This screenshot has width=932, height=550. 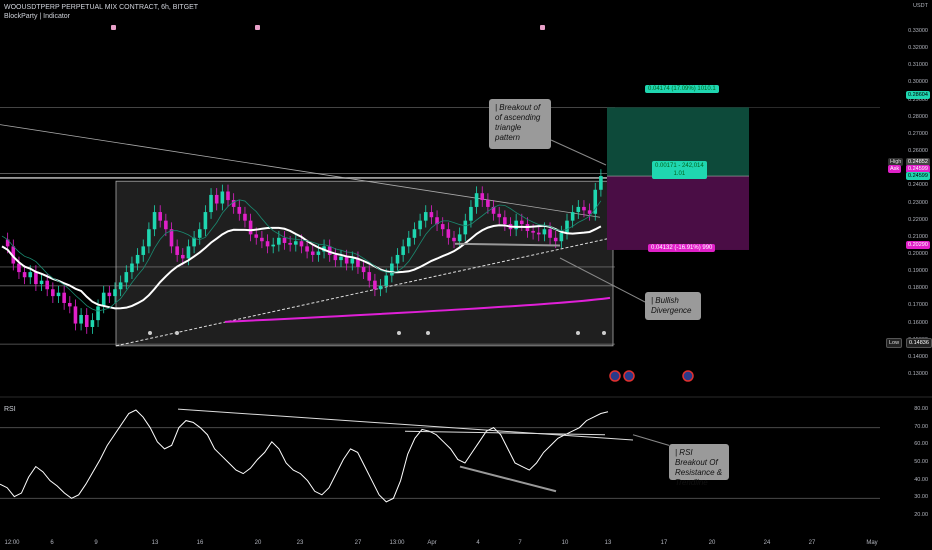 I want to click on low-tag-label: Low, so click(x=894, y=343).